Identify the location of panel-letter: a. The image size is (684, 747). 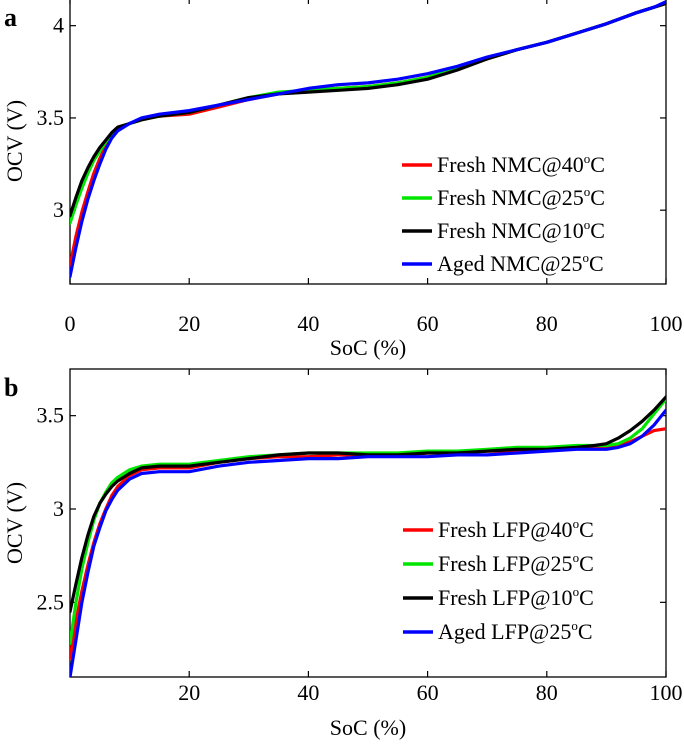
(10, 17).